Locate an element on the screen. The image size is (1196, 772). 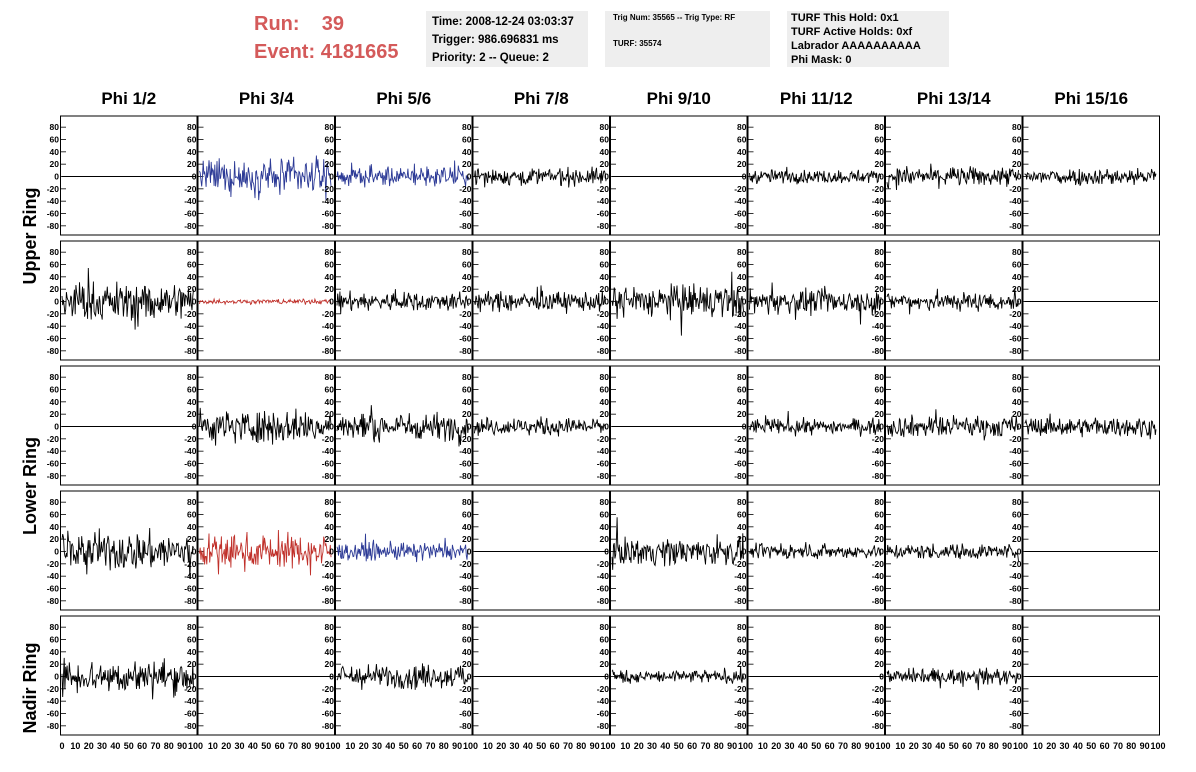
x-tick-label: 80 is located at coordinates (306, 746).